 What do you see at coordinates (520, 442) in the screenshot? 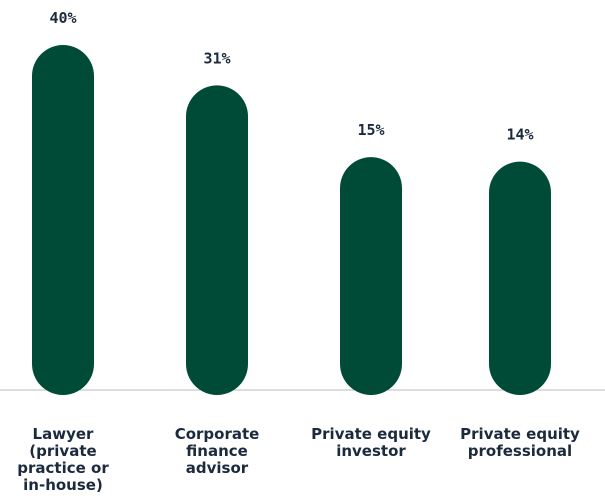
I see `x-tick-label: Private equity professional` at bounding box center [520, 442].